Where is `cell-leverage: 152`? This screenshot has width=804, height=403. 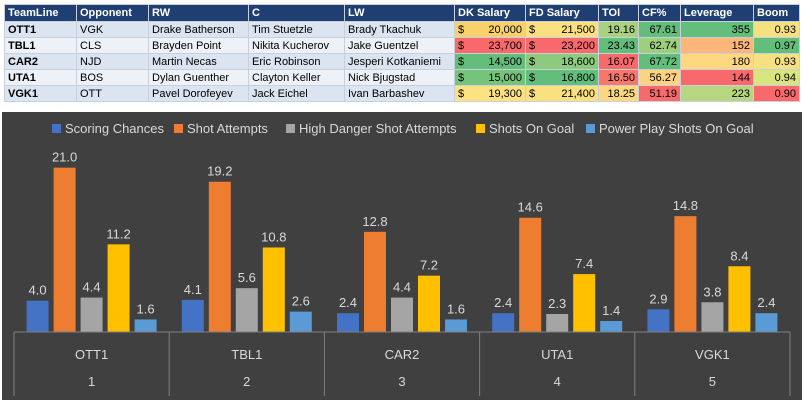 cell-leverage: 152 is located at coordinates (717, 45).